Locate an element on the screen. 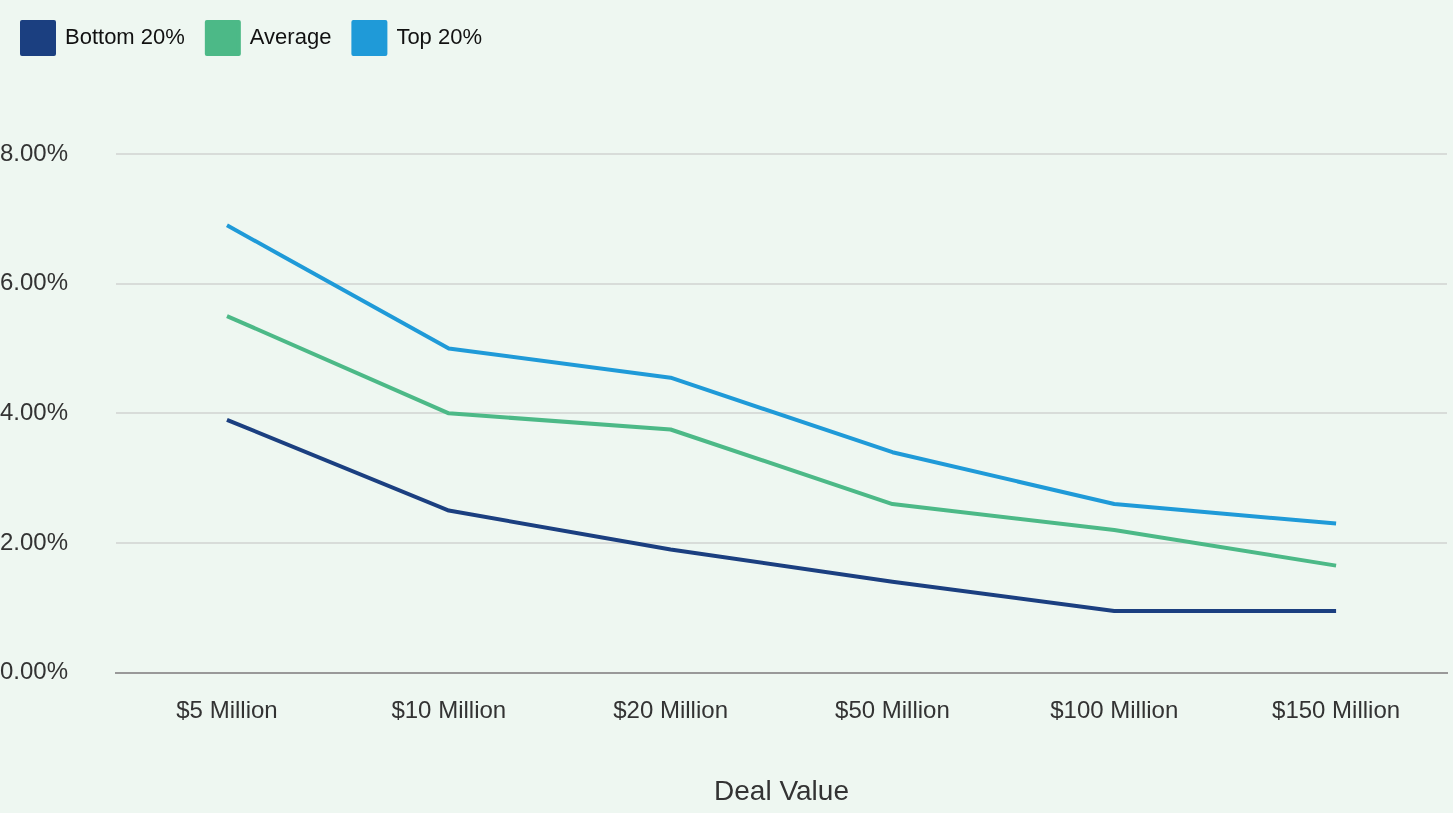 The image size is (1453, 813). legend-label: Top 20% is located at coordinates (439, 37).